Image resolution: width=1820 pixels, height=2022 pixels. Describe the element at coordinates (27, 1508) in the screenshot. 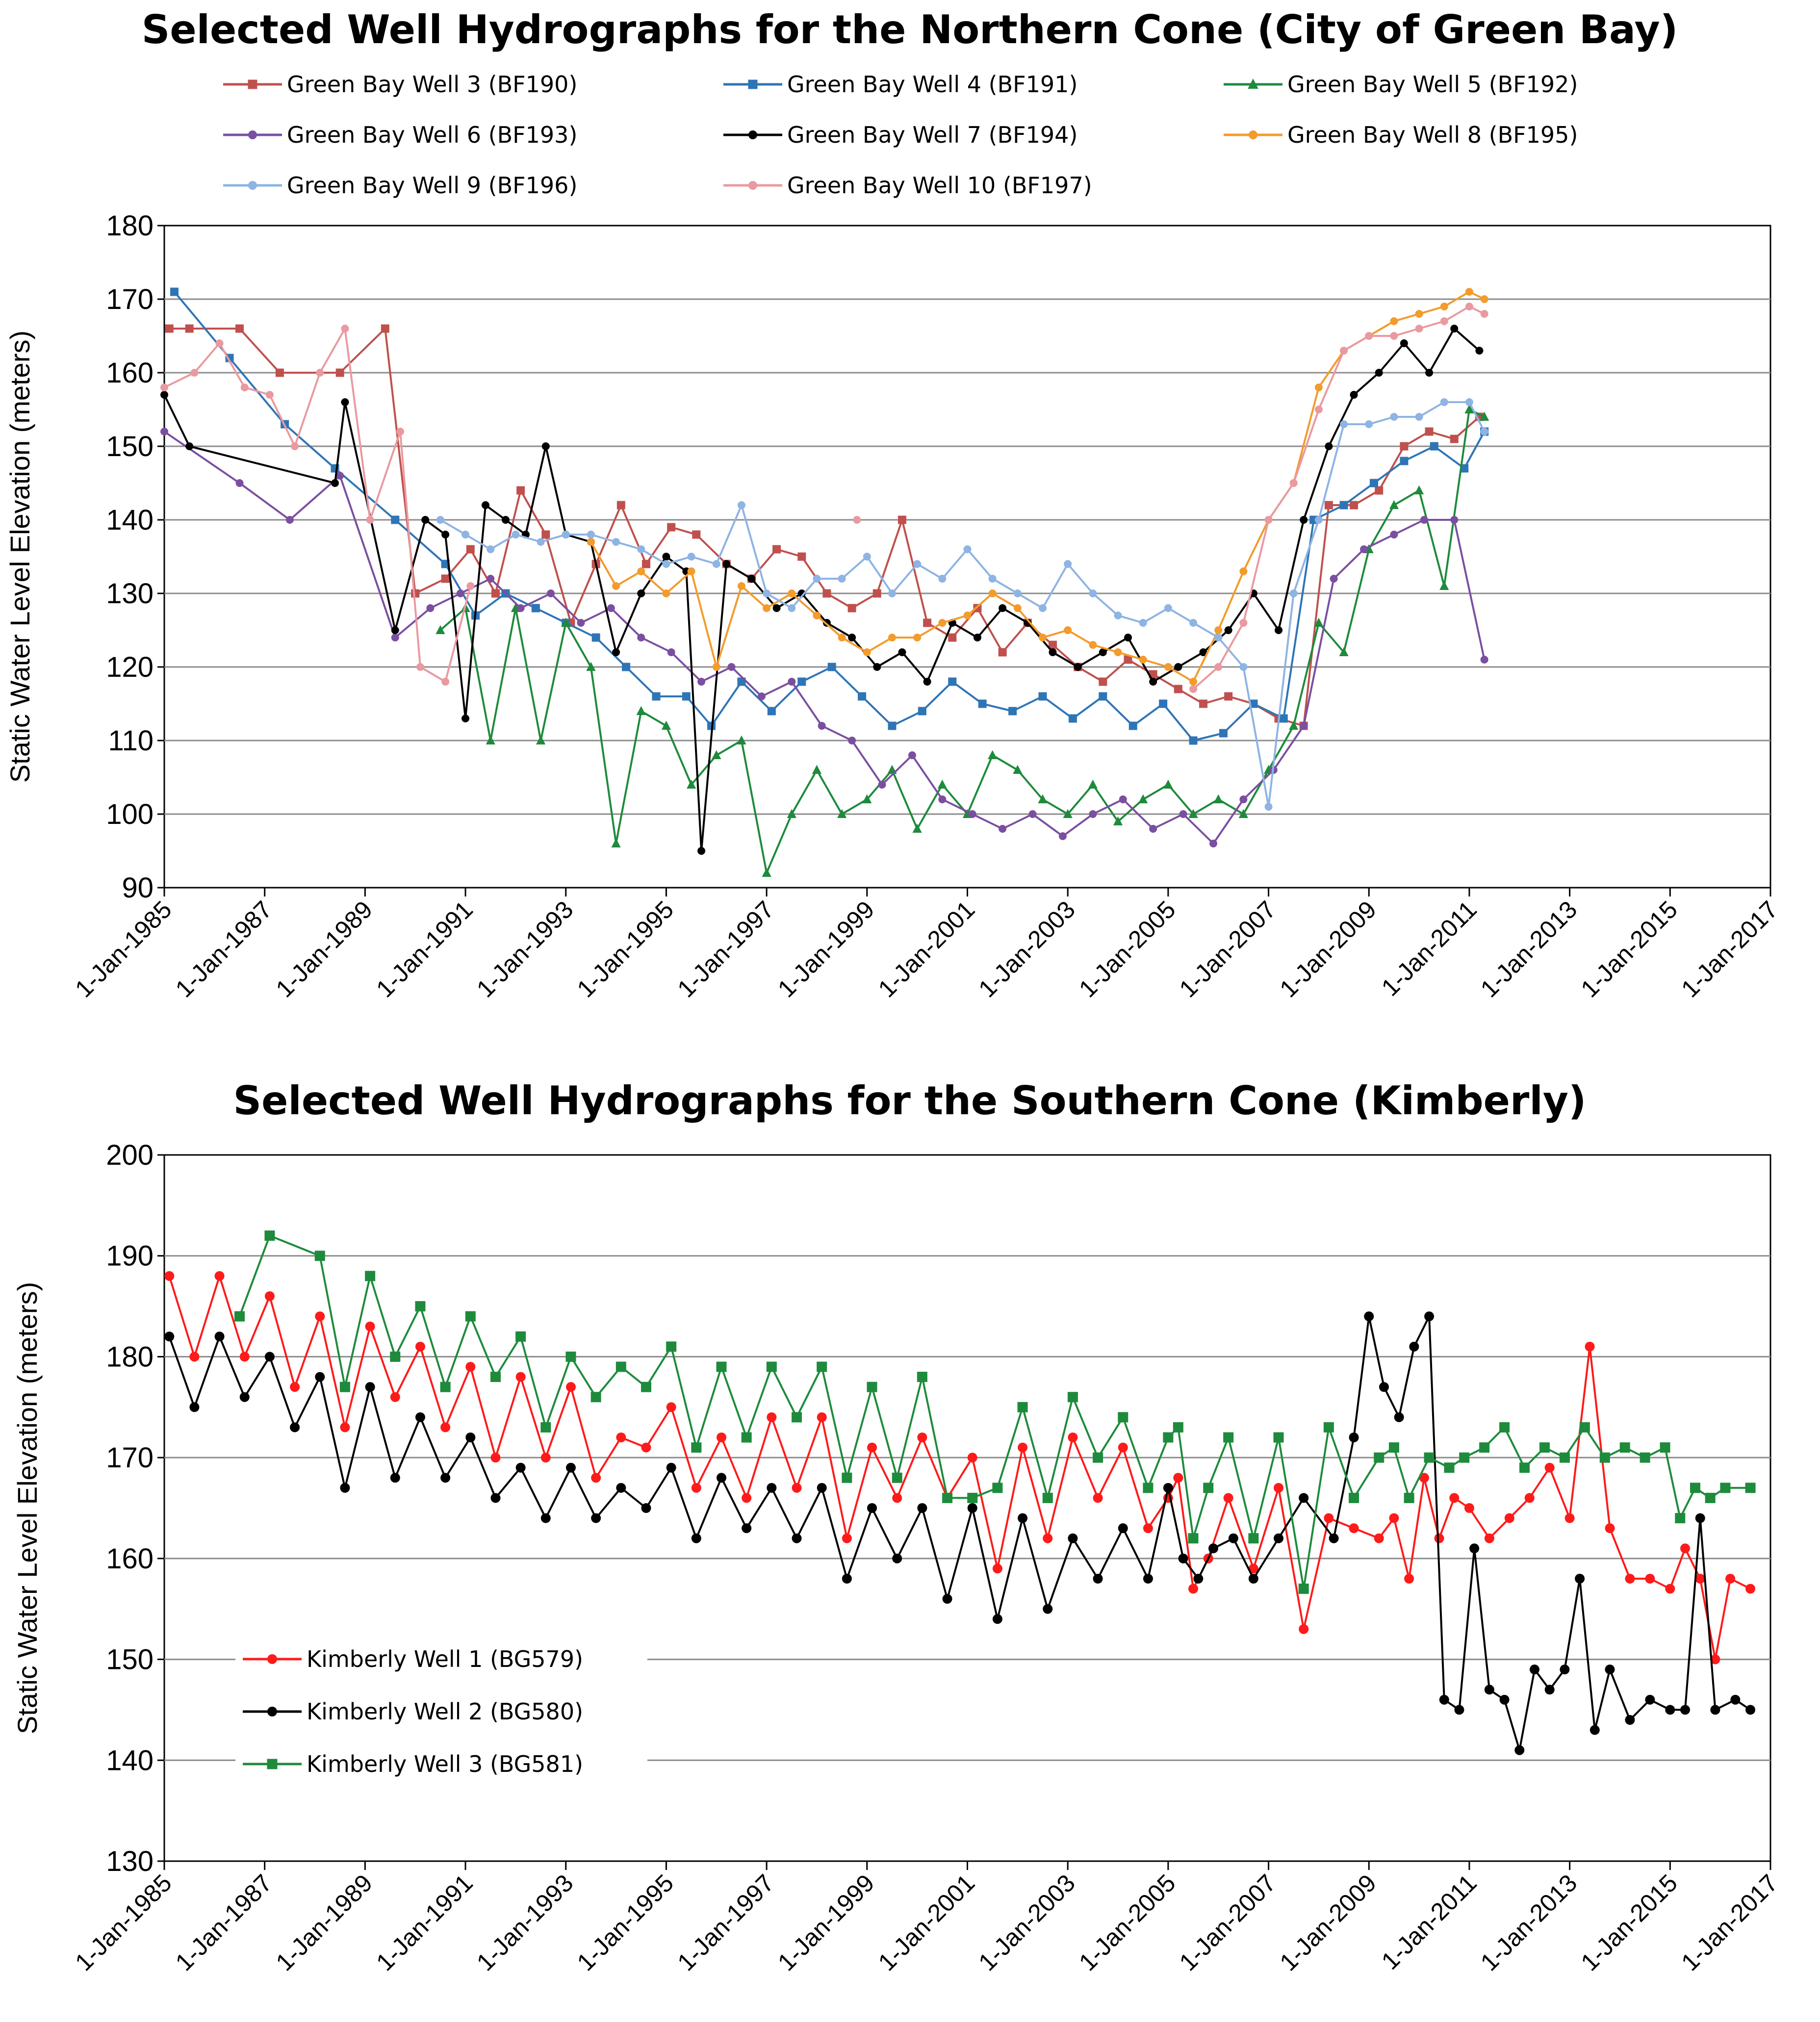

I see `y-axis-label: Static Water Level Elevation (meters)` at that location.